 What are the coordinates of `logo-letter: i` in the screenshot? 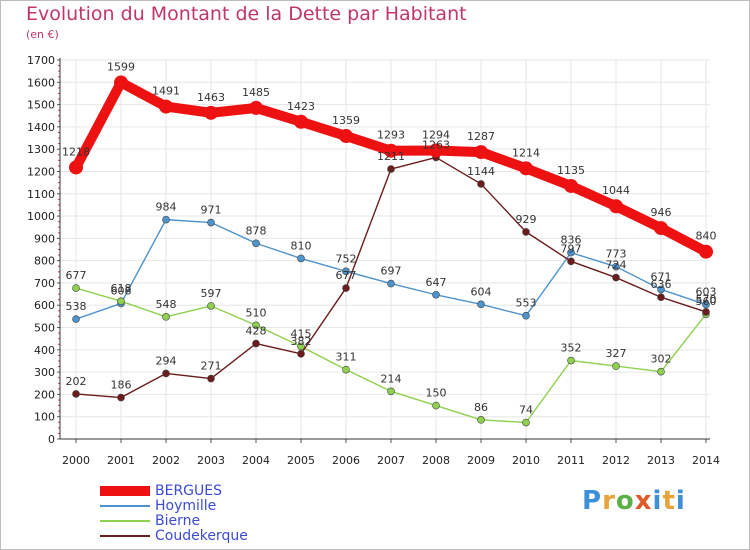 It's located at (657, 501).